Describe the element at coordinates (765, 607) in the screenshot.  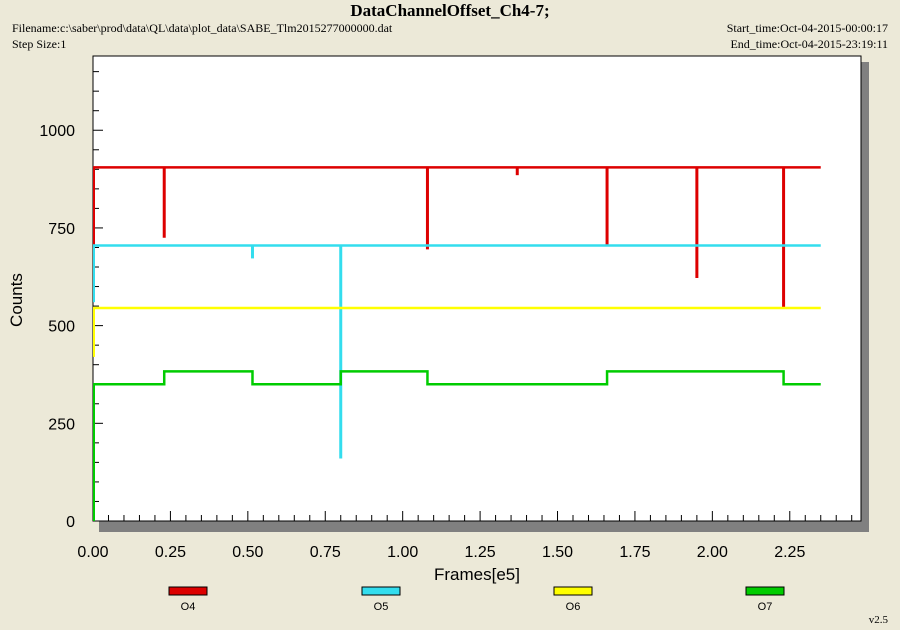
I see `legend-label: O7` at that location.